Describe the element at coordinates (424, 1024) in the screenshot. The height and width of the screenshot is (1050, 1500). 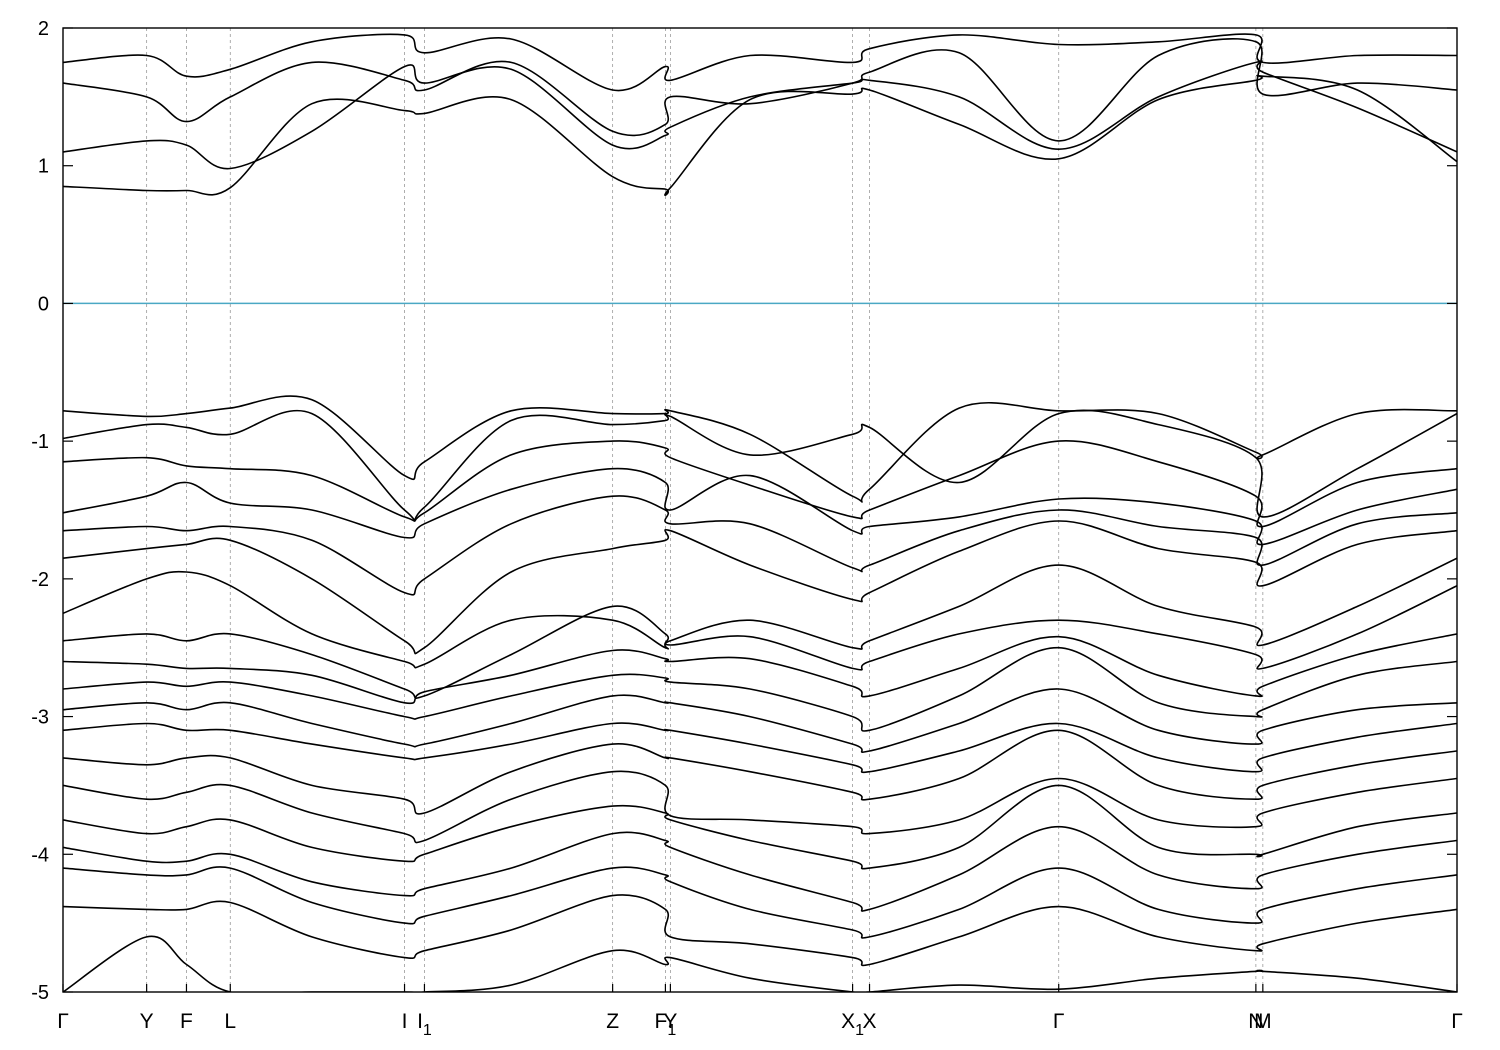
I see `x-tick-label: I1` at that location.